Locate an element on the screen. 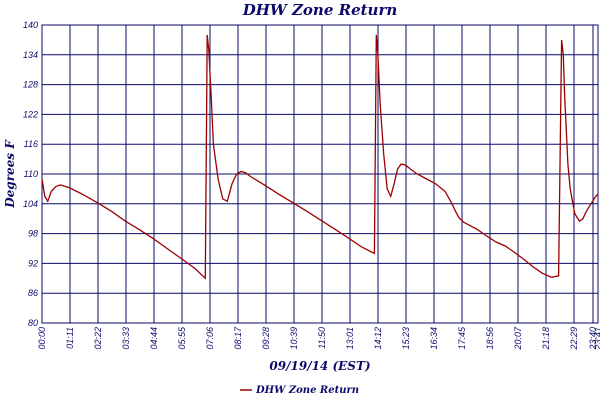 The image size is (600, 400). y-tick-label: 80 is located at coordinates (33, 323).